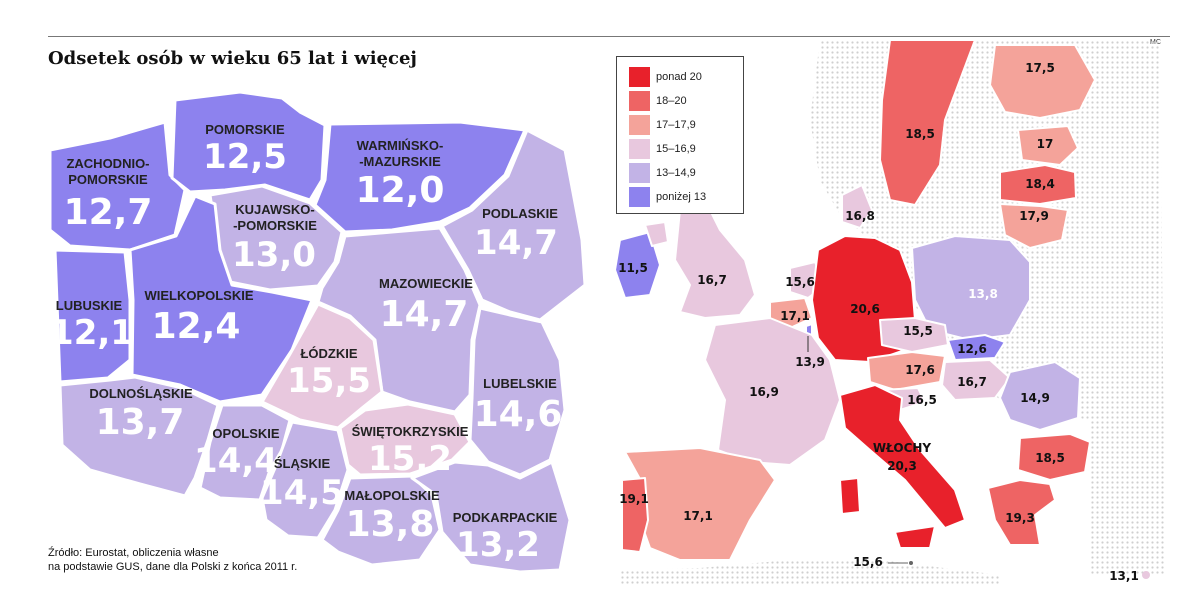 The width and height of the screenshot is (1200, 589). I want to click on label-lubuskie: LUBUSKIE, so click(89, 305).